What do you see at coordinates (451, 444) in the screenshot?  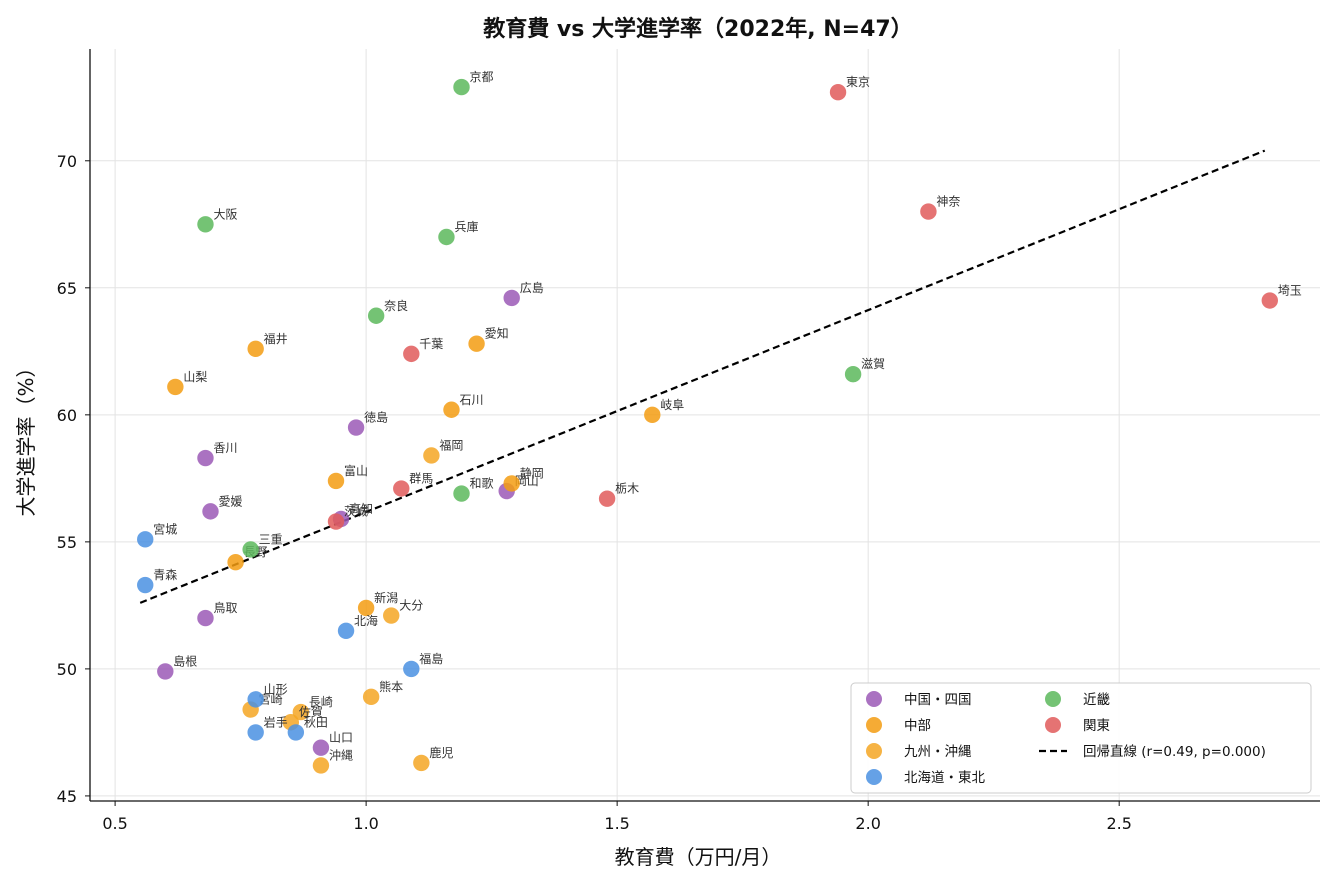 I see `point-label: 福岡` at bounding box center [451, 444].